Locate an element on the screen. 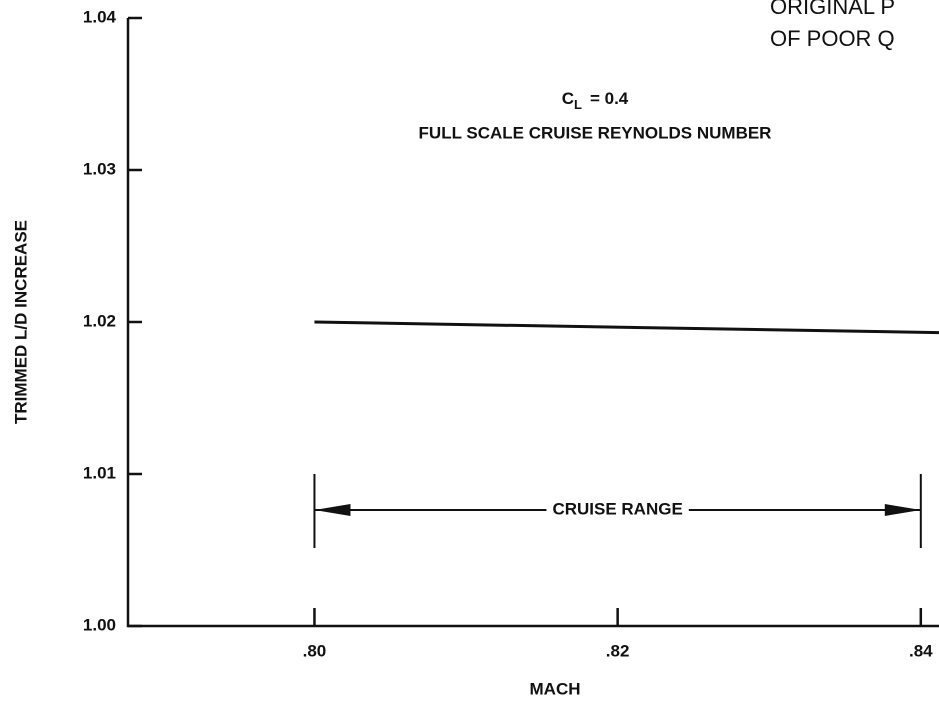 The image size is (939, 707). y-tick-label: 1.03 is located at coordinates (99, 168).